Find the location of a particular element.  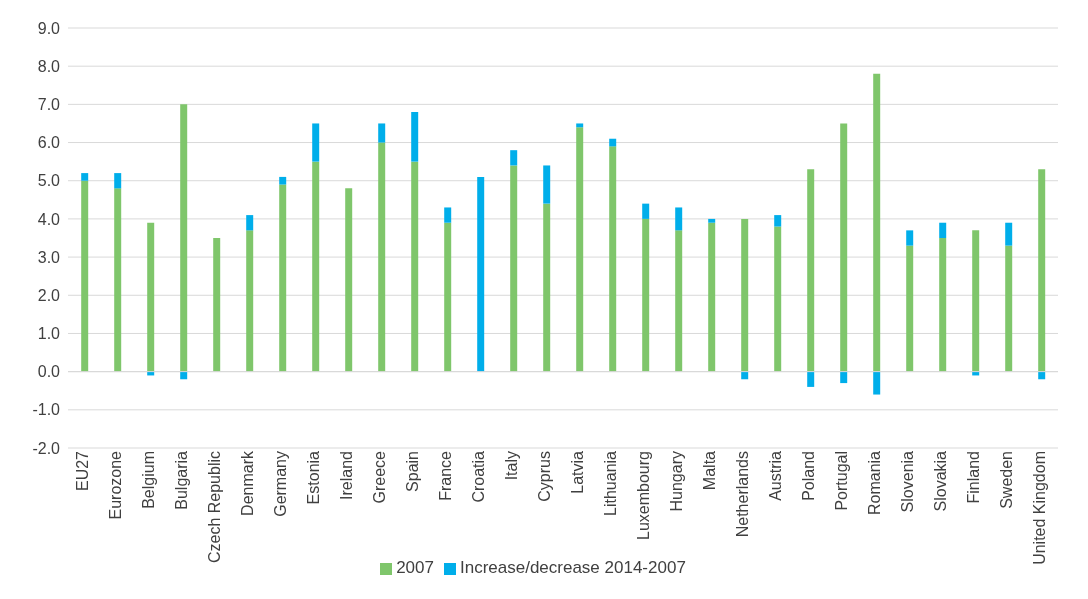

x-tick-label: Slovakia is located at coordinates (940, 481).